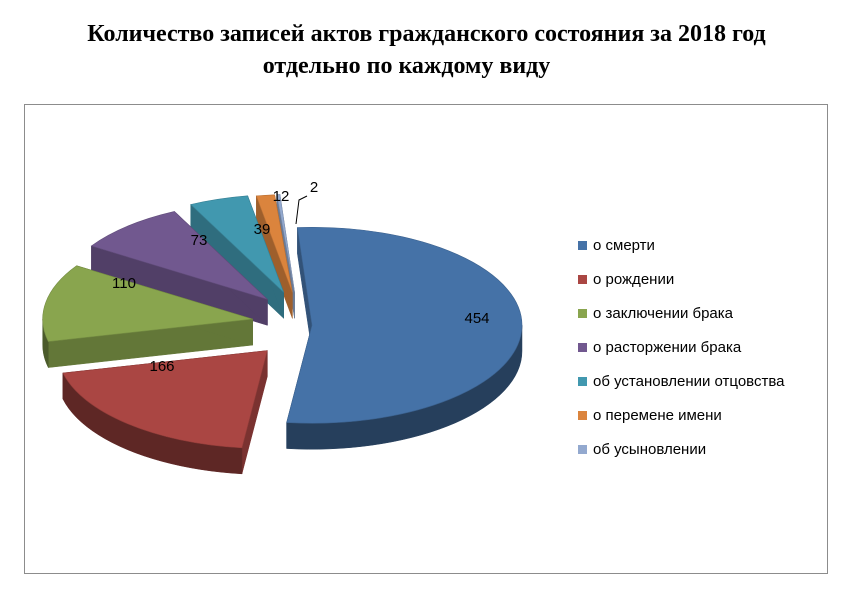  Describe the element at coordinates (274, 256) in the screenshot. I see `pie-slice-о-перемене-имени` at that location.